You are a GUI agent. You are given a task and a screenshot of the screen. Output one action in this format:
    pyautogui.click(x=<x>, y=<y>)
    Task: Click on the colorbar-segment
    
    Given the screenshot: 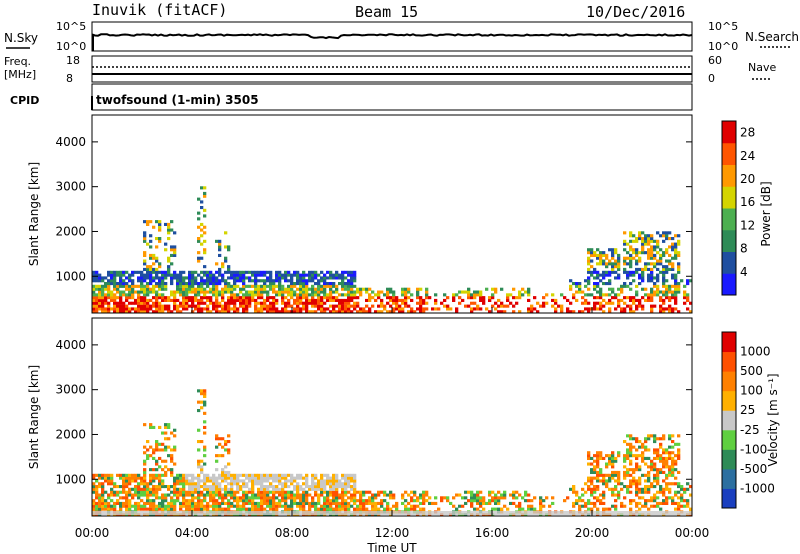 What is the action you would take?
    pyautogui.click(x=729, y=361)
    